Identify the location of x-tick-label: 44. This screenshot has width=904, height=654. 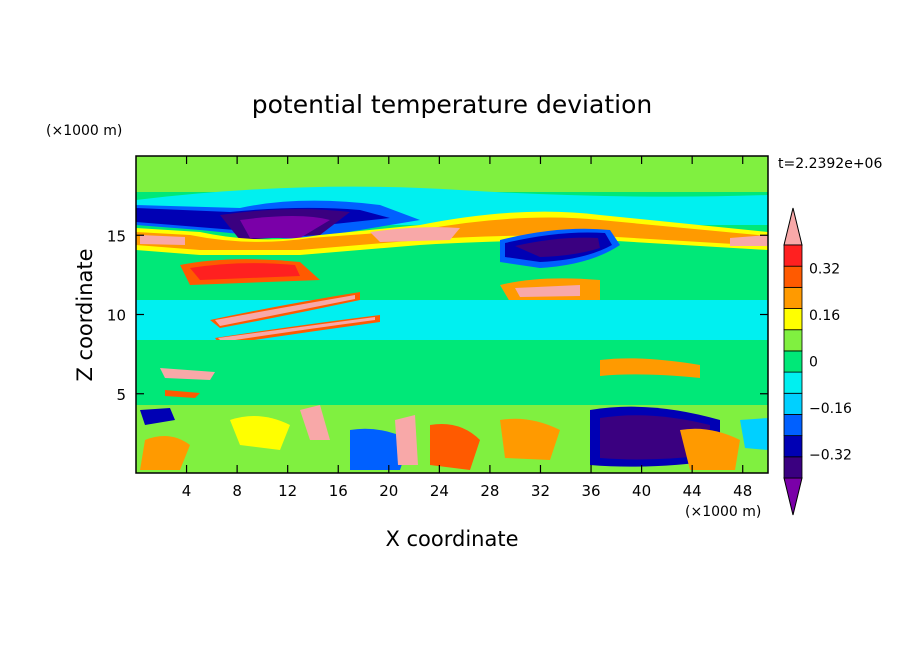
(692, 491).